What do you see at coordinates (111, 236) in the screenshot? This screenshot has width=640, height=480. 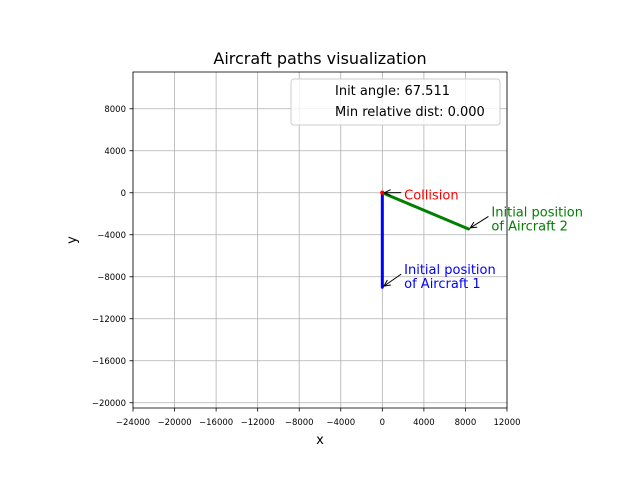 I see `y-tick-label: −4000` at bounding box center [111, 236].